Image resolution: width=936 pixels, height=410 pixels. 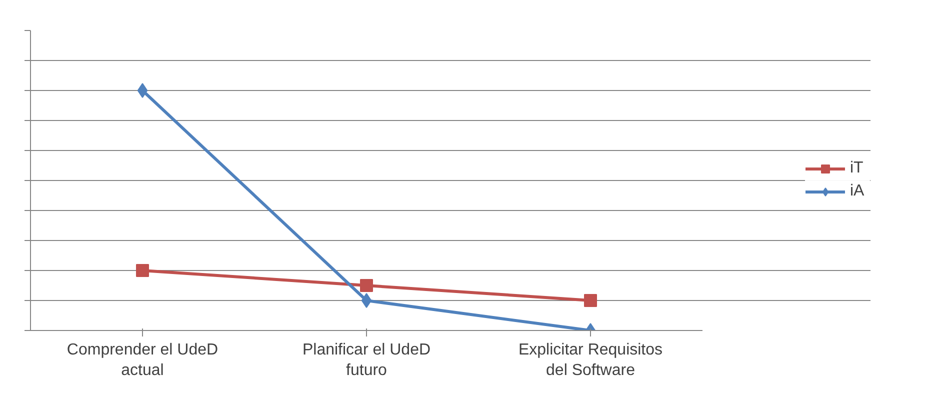 What do you see at coordinates (366, 360) in the screenshot?
I see `x-tick-label: Planificar el UdeD futuro` at bounding box center [366, 360].